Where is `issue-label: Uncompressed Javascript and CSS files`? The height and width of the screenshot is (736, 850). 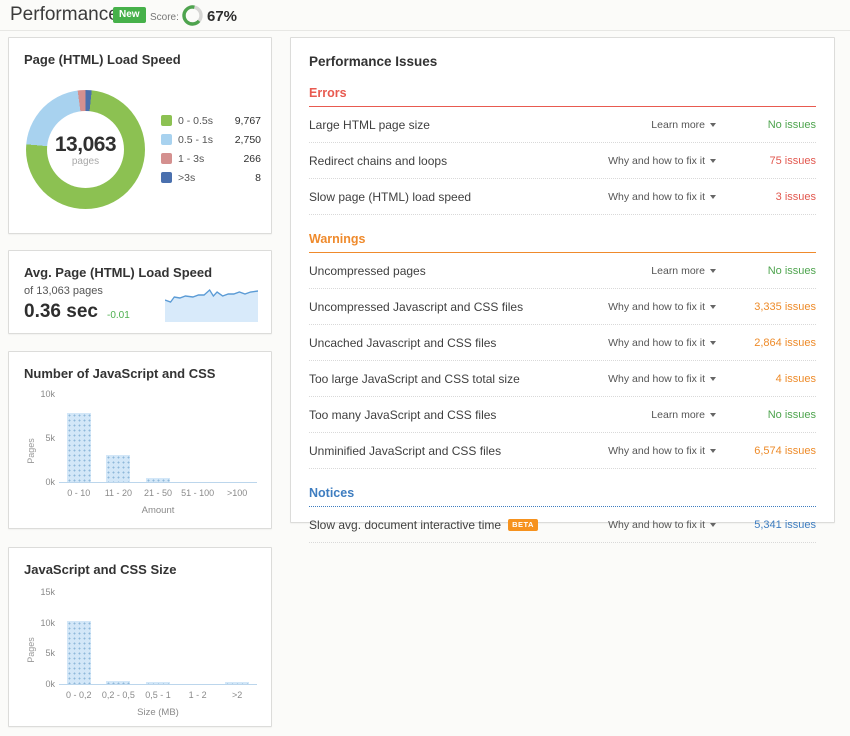 issue-label: Uncompressed Javascript and CSS files is located at coordinates (416, 306).